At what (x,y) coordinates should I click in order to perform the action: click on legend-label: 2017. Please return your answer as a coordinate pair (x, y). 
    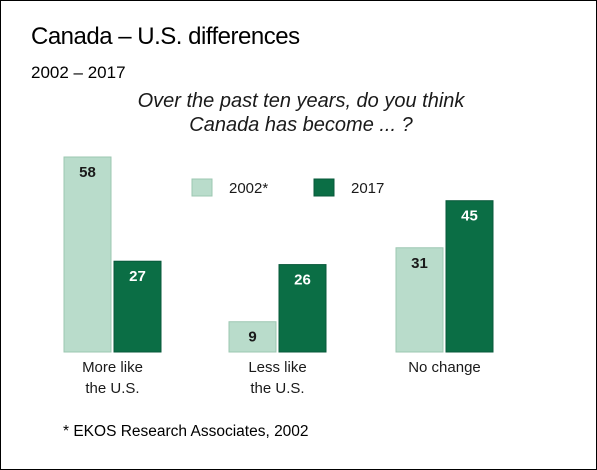
    Looking at the image, I should click on (367, 188).